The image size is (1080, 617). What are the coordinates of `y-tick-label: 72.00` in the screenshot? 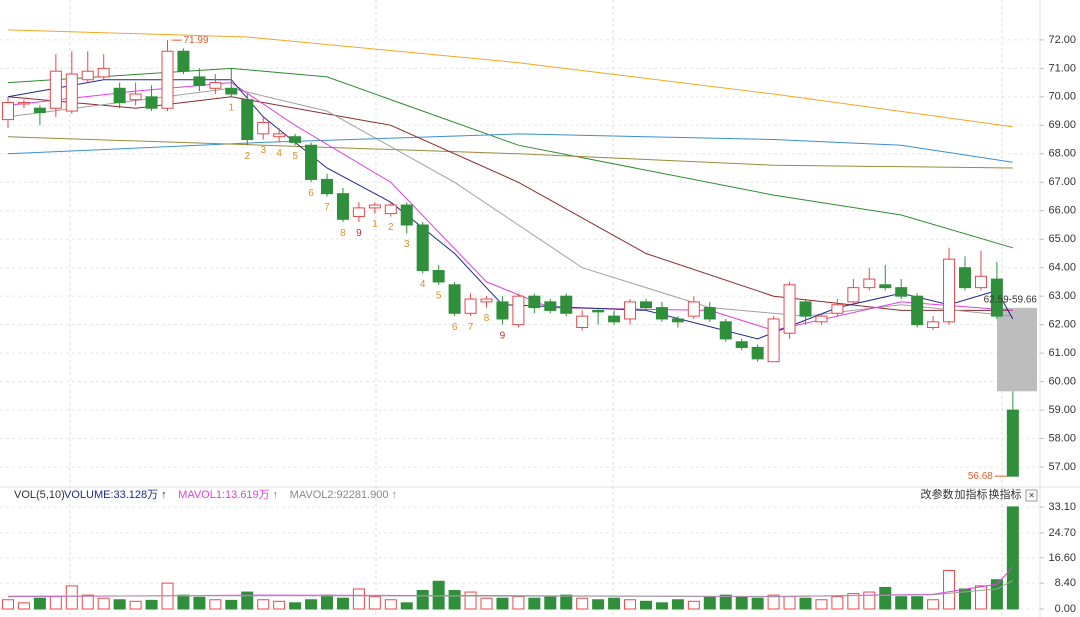 It's located at (1062, 40).